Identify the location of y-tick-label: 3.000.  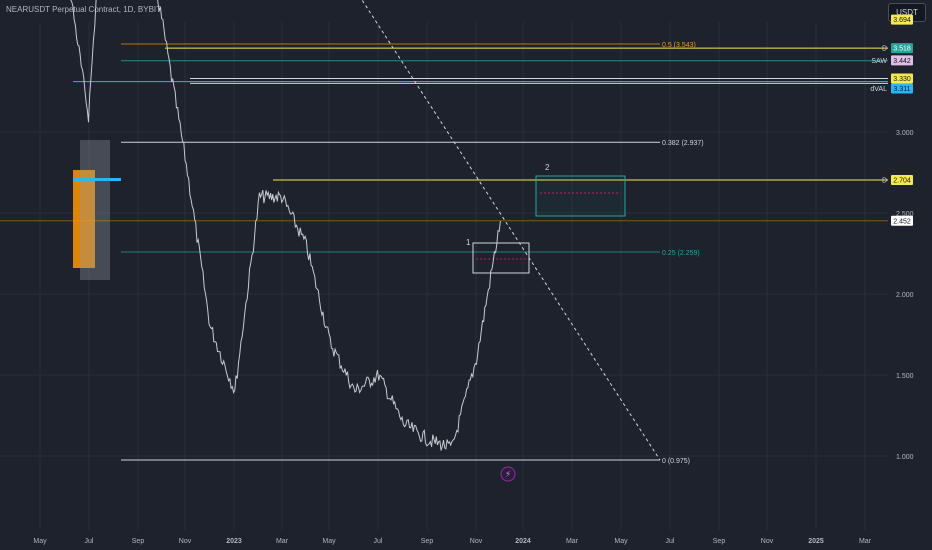
(905, 133).